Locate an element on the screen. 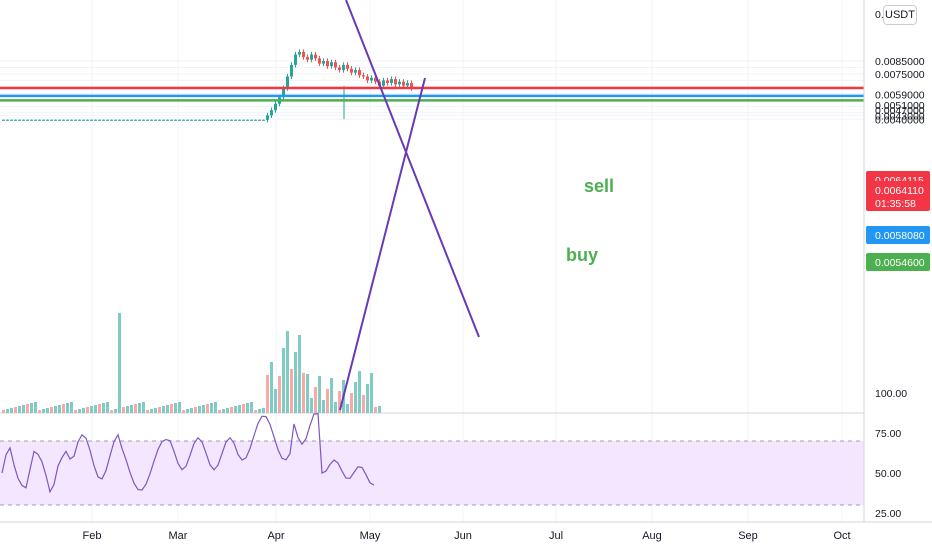 The image size is (932, 550). time-tick: Feb is located at coordinates (92, 536).